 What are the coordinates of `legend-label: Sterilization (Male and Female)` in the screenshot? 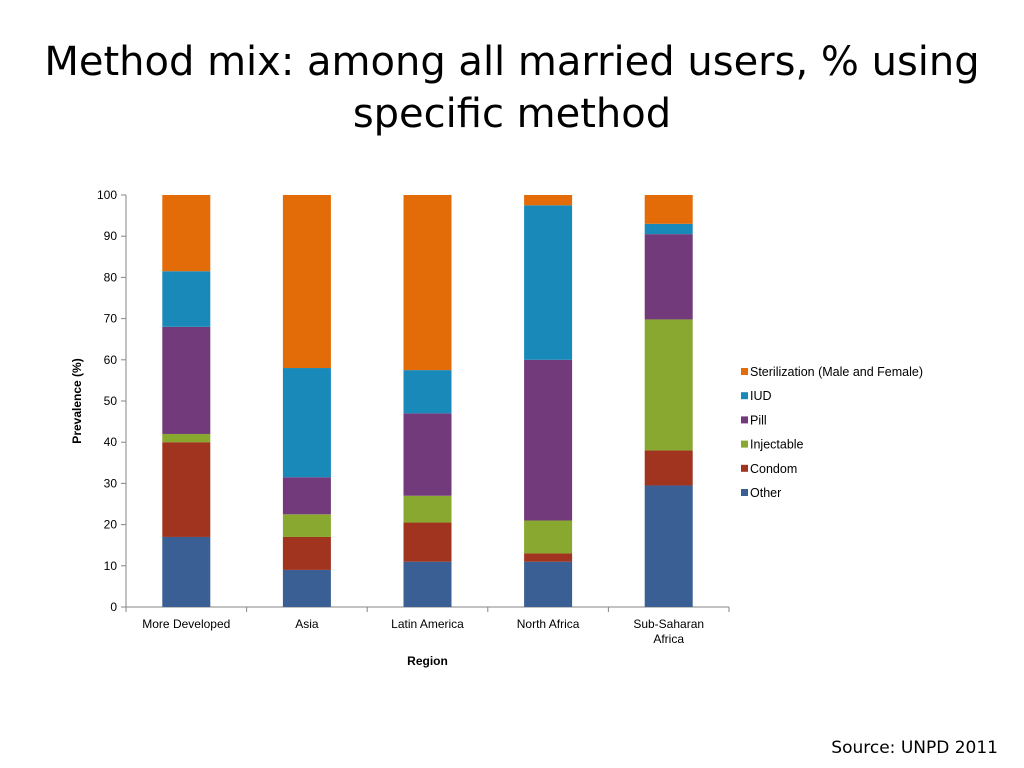 It's located at (836, 372).